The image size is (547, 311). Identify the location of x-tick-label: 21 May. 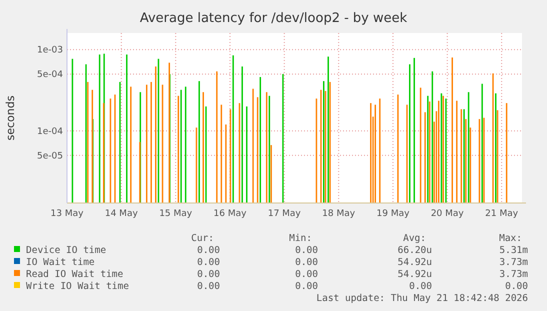
(502, 214).